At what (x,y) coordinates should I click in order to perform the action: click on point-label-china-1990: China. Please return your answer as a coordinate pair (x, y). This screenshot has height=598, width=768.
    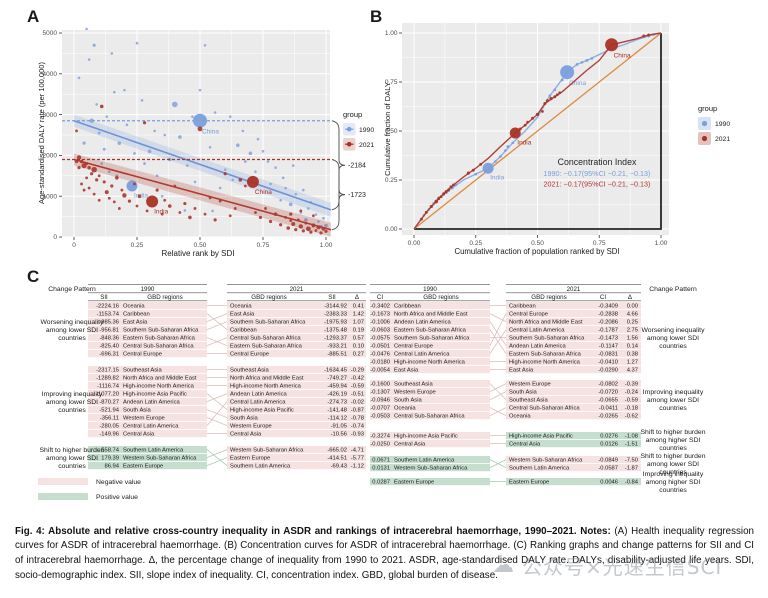
    Looking at the image, I should click on (210, 132).